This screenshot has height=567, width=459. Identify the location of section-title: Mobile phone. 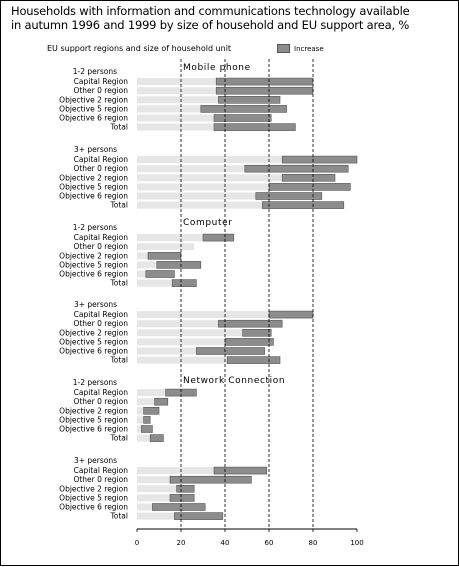
(217, 68).